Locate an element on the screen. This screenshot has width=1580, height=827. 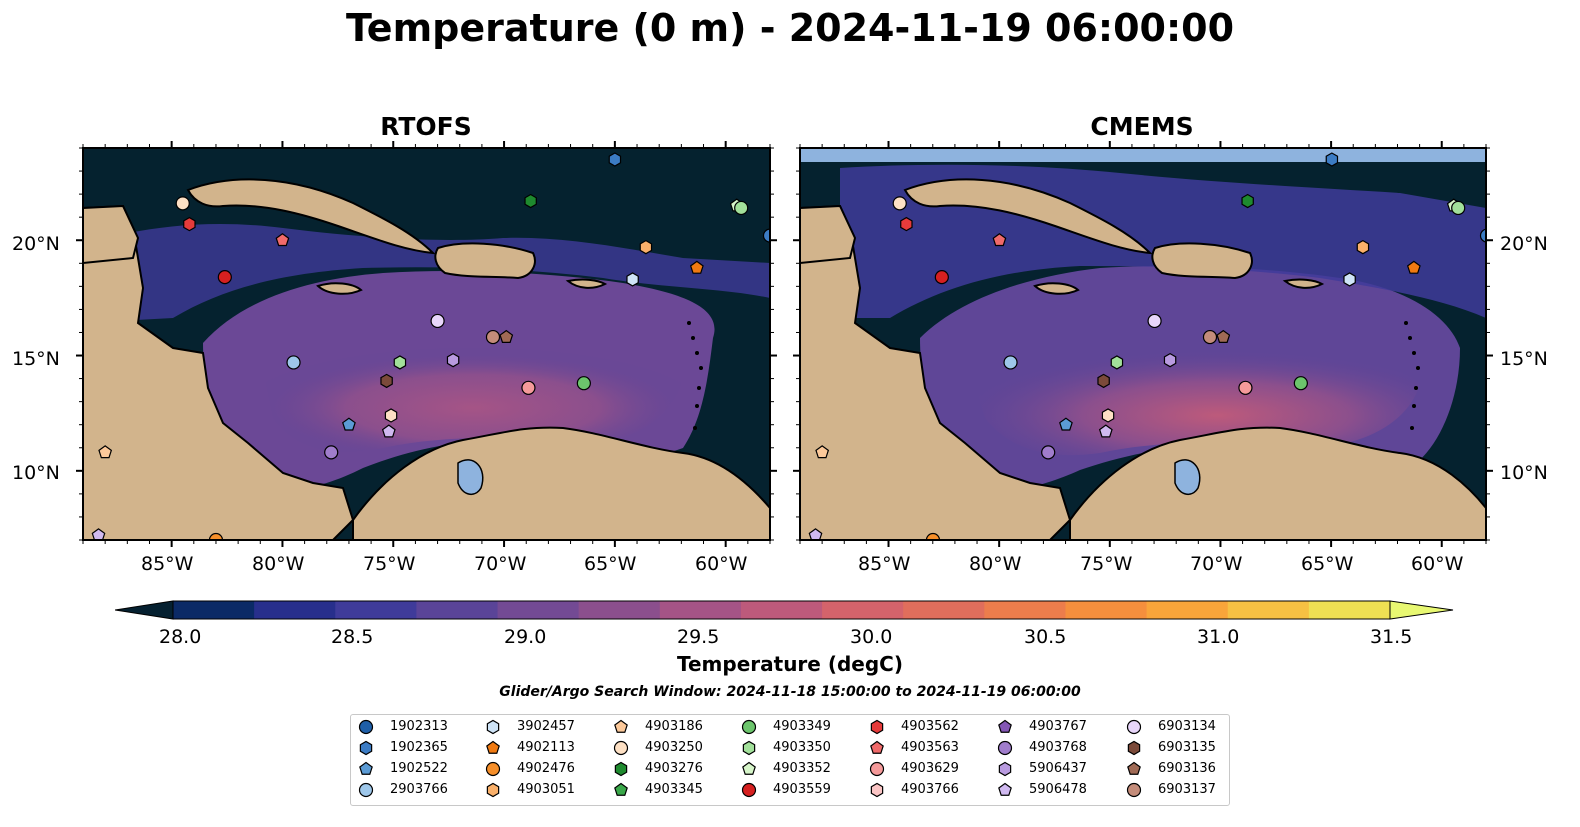
colorbar-tick-30-5: 30.5 is located at coordinates (1045, 637).